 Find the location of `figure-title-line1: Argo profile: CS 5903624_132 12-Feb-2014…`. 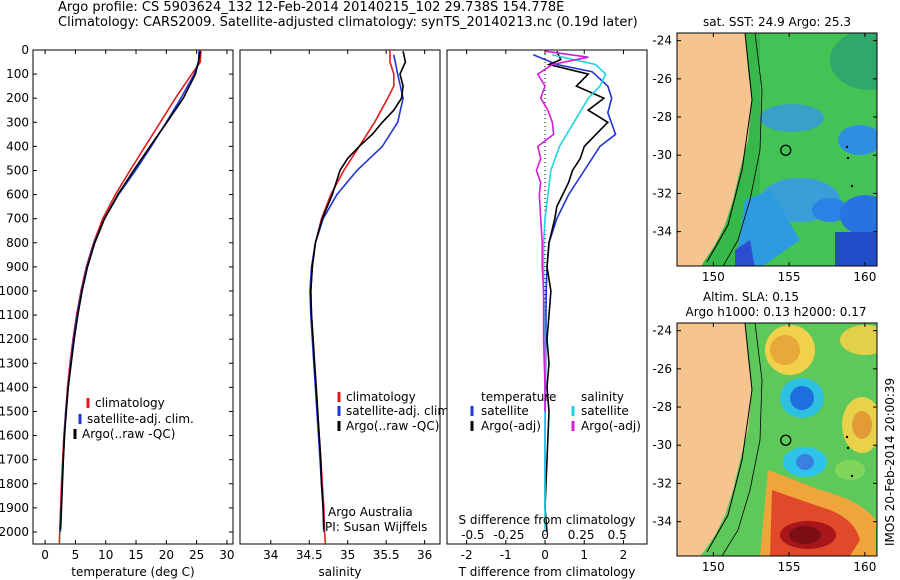

figure-title-line1: Argo profile: CS 5903624_132 12-Feb-2014… is located at coordinates (311, 7).